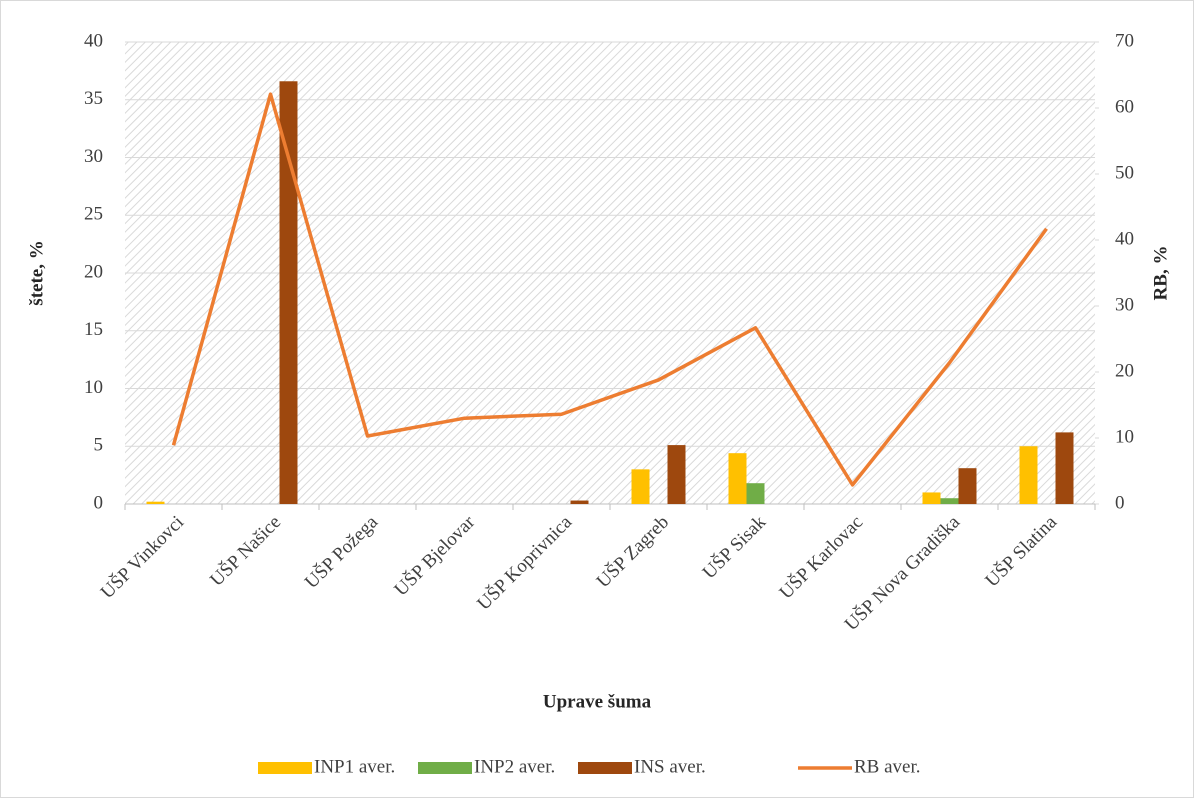  Describe the element at coordinates (93, 214) in the screenshot. I see `y-tick-label: 25` at that location.